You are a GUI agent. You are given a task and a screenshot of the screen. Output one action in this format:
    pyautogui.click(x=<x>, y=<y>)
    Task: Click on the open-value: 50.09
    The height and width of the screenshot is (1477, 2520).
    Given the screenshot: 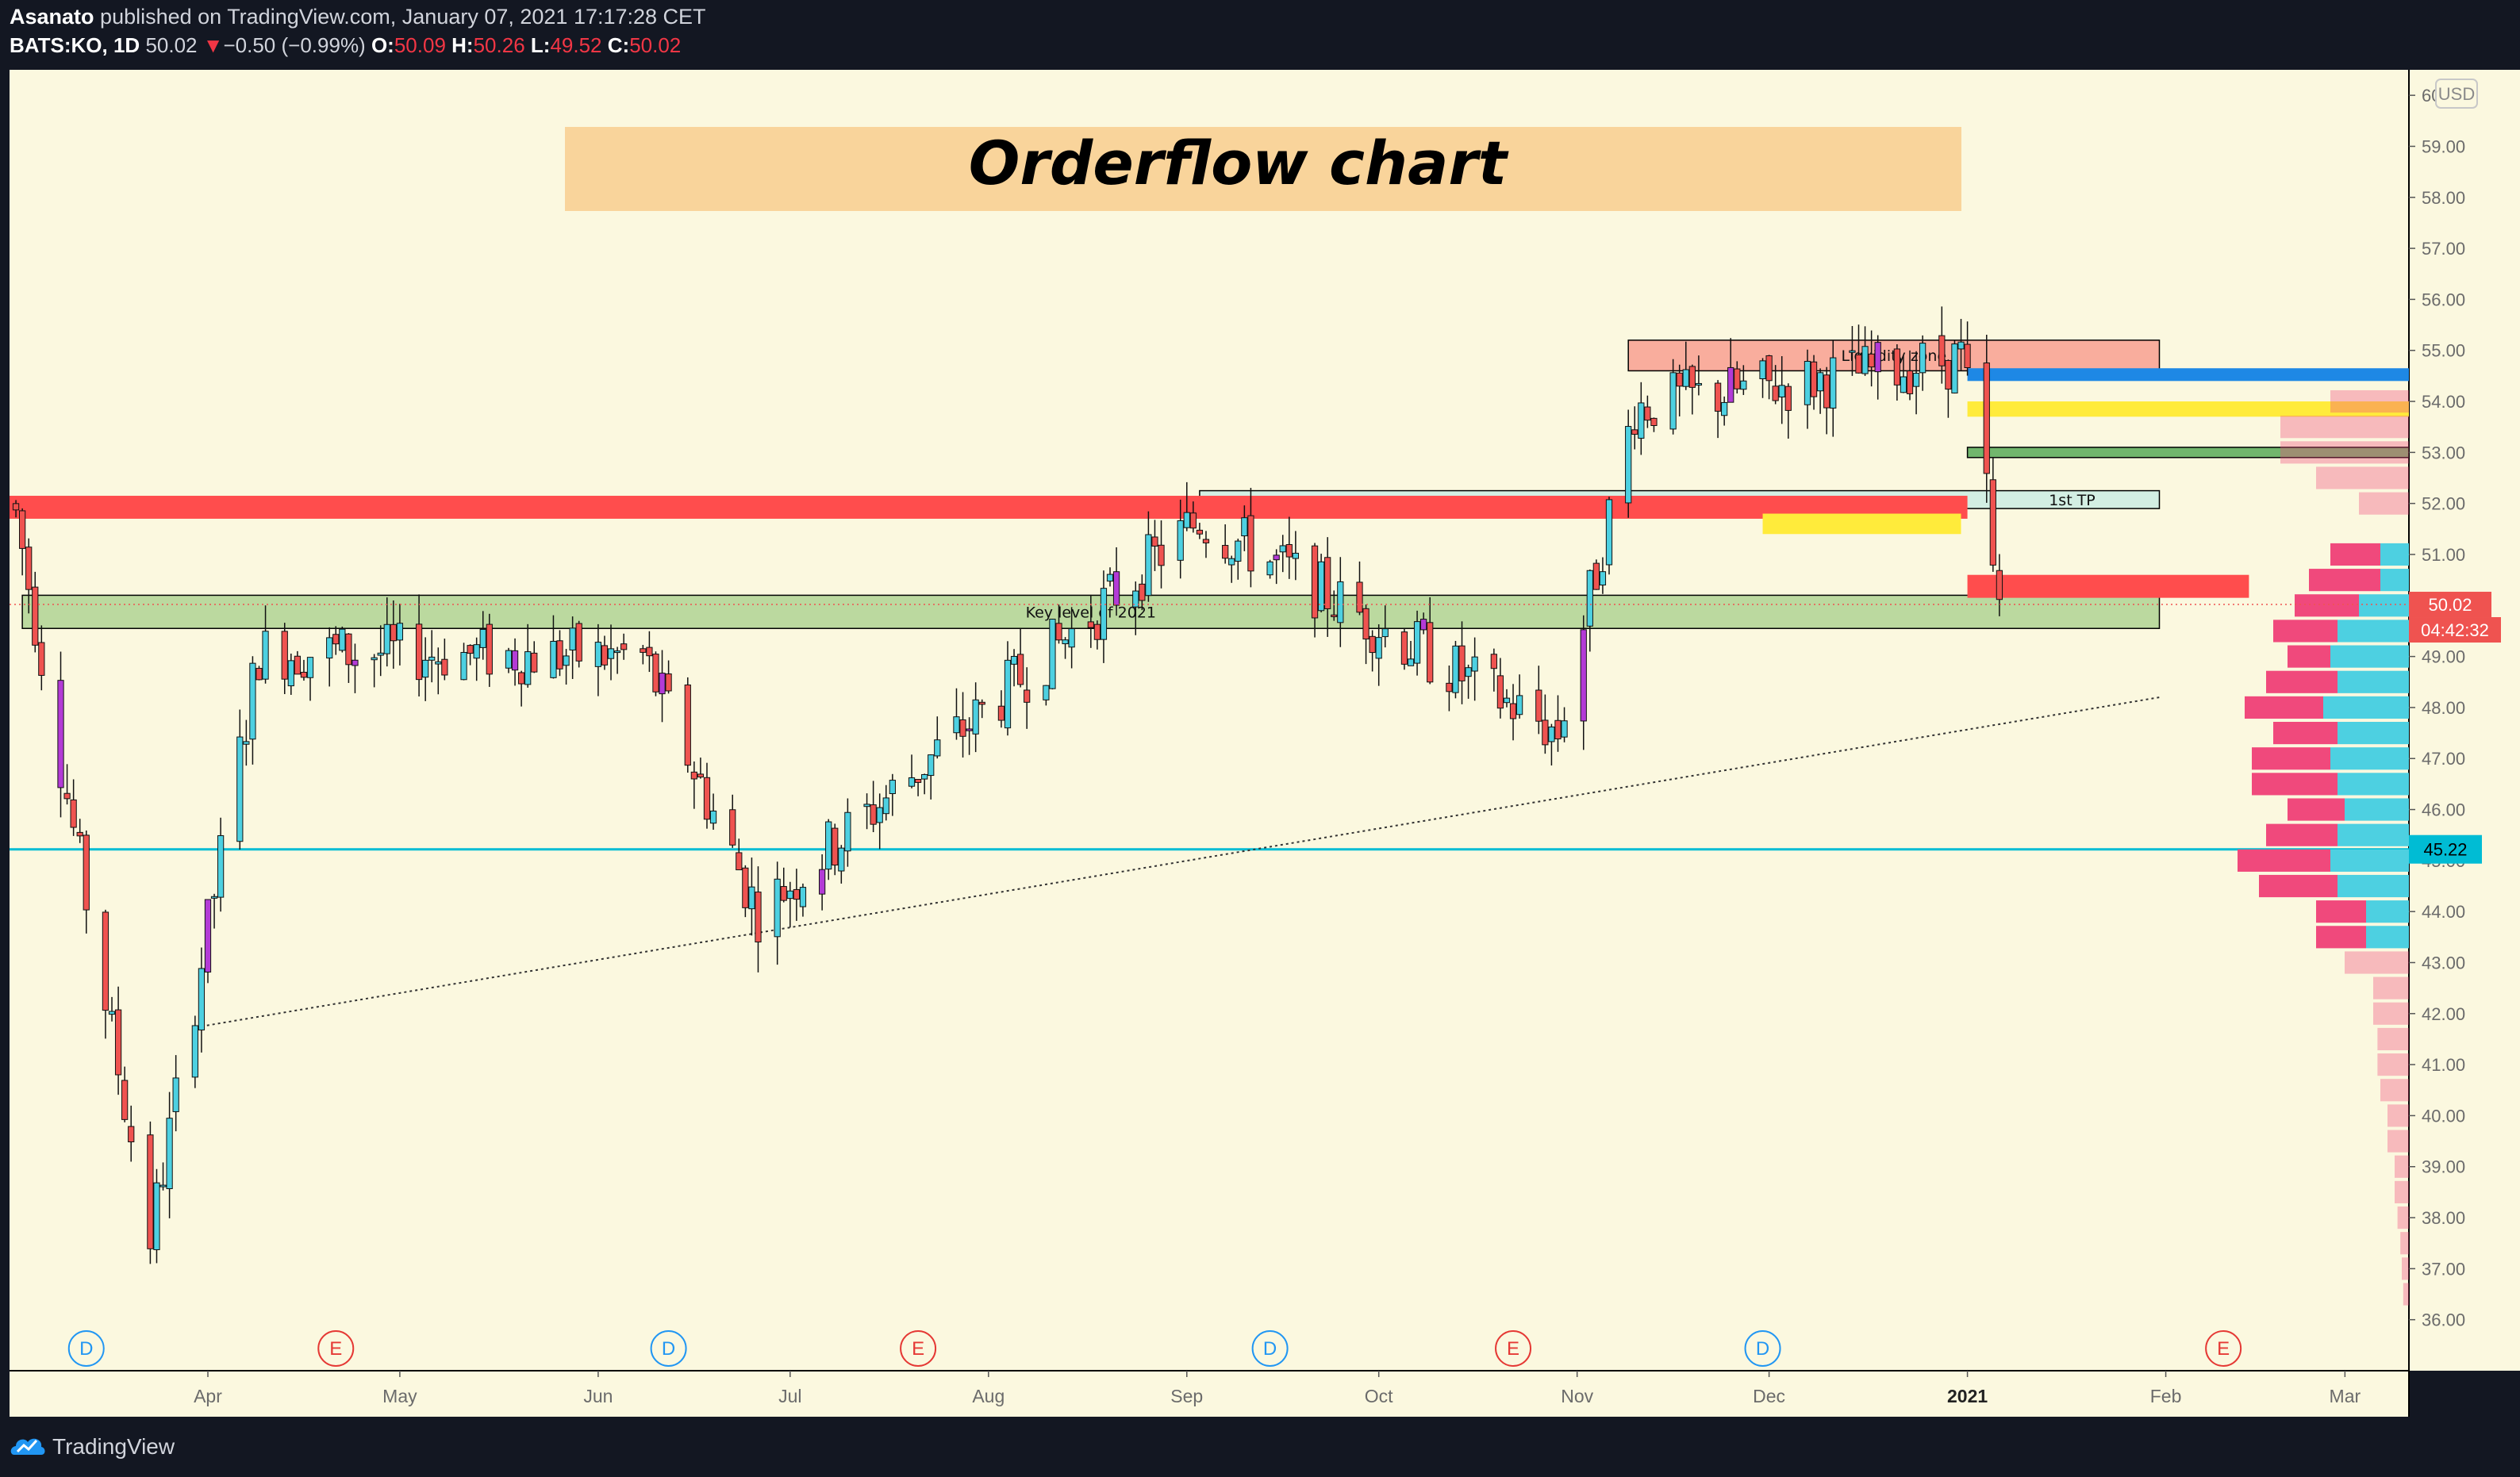 What is the action you would take?
    pyautogui.click(x=420, y=45)
    